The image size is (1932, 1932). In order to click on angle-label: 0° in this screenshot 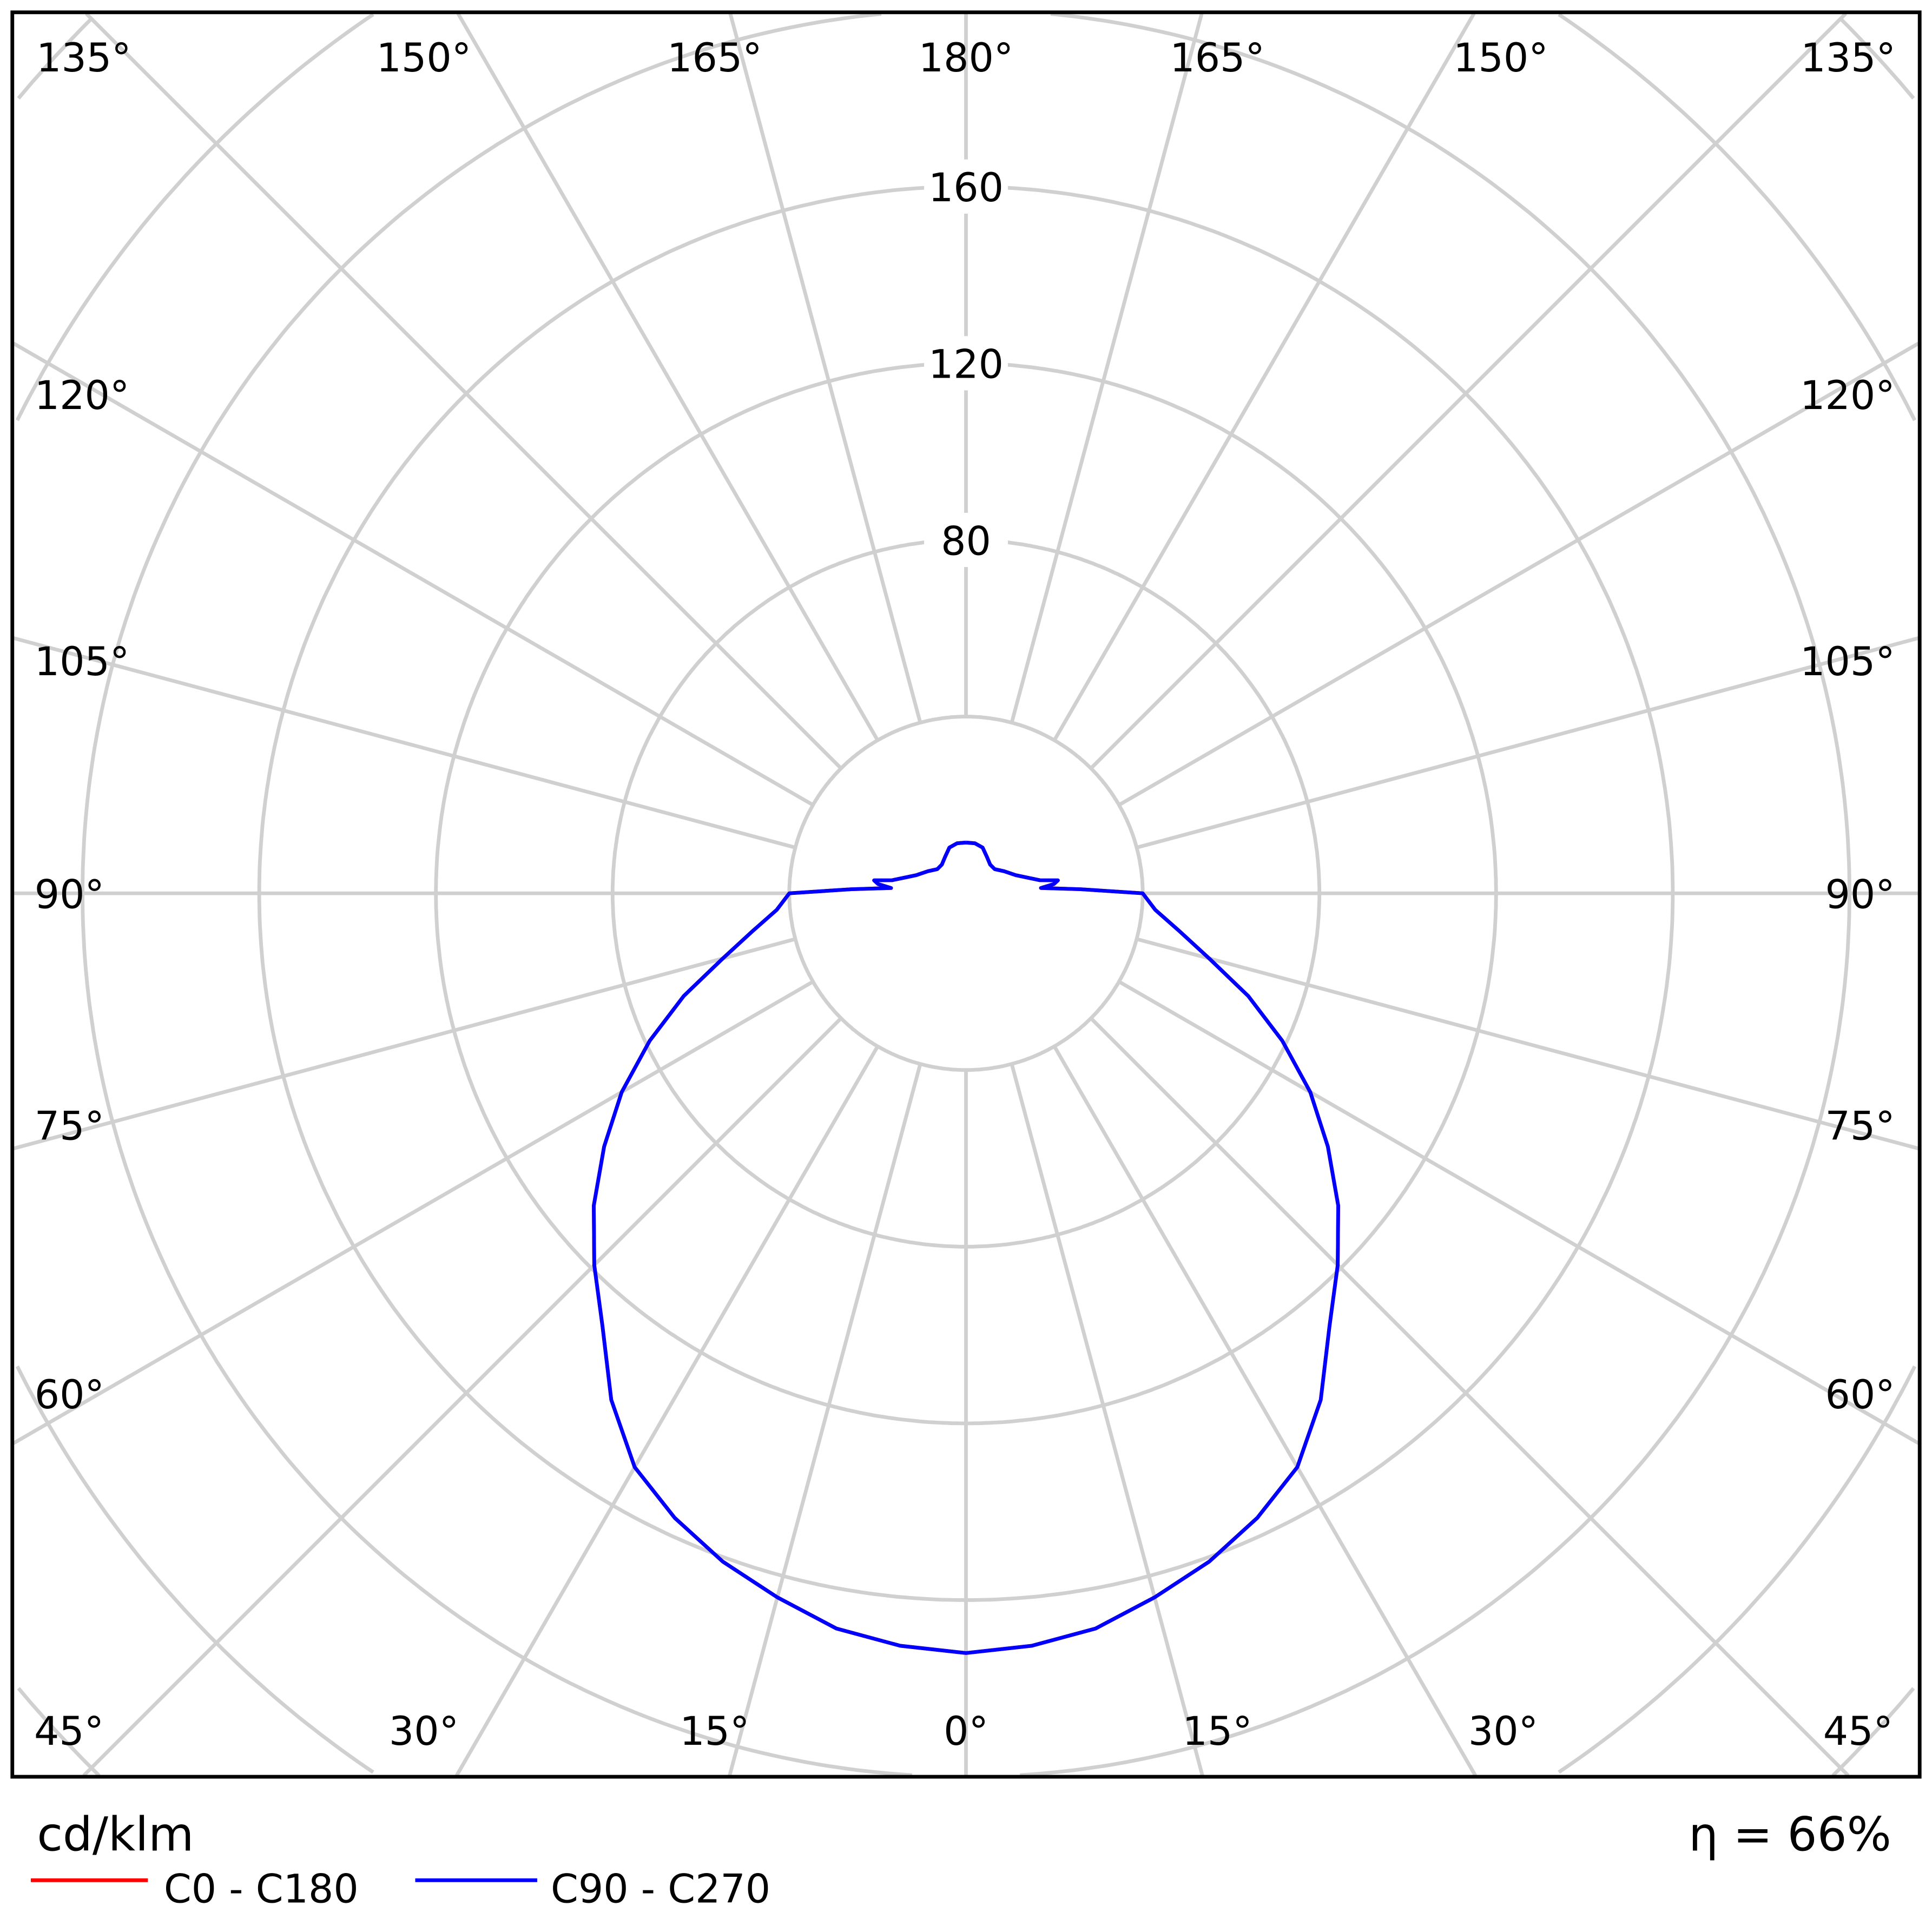, I will do `click(966, 1732)`.